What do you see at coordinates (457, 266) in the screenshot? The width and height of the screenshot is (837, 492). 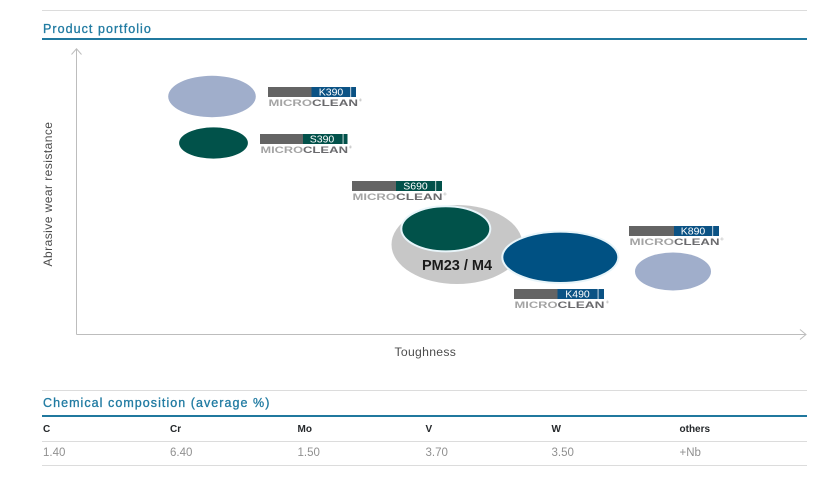 I see `svg-text: PM23 / M4` at bounding box center [457, 266].